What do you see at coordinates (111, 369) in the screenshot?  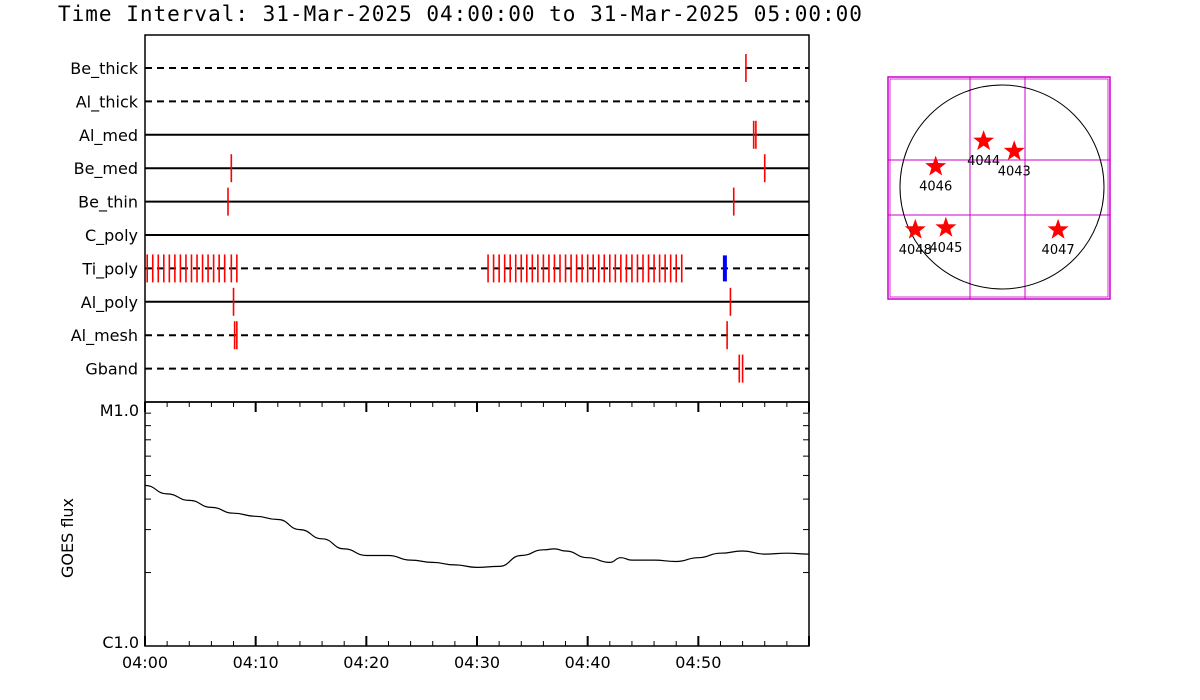 I see `row-label: Gband` at bounding box center [111, 369].